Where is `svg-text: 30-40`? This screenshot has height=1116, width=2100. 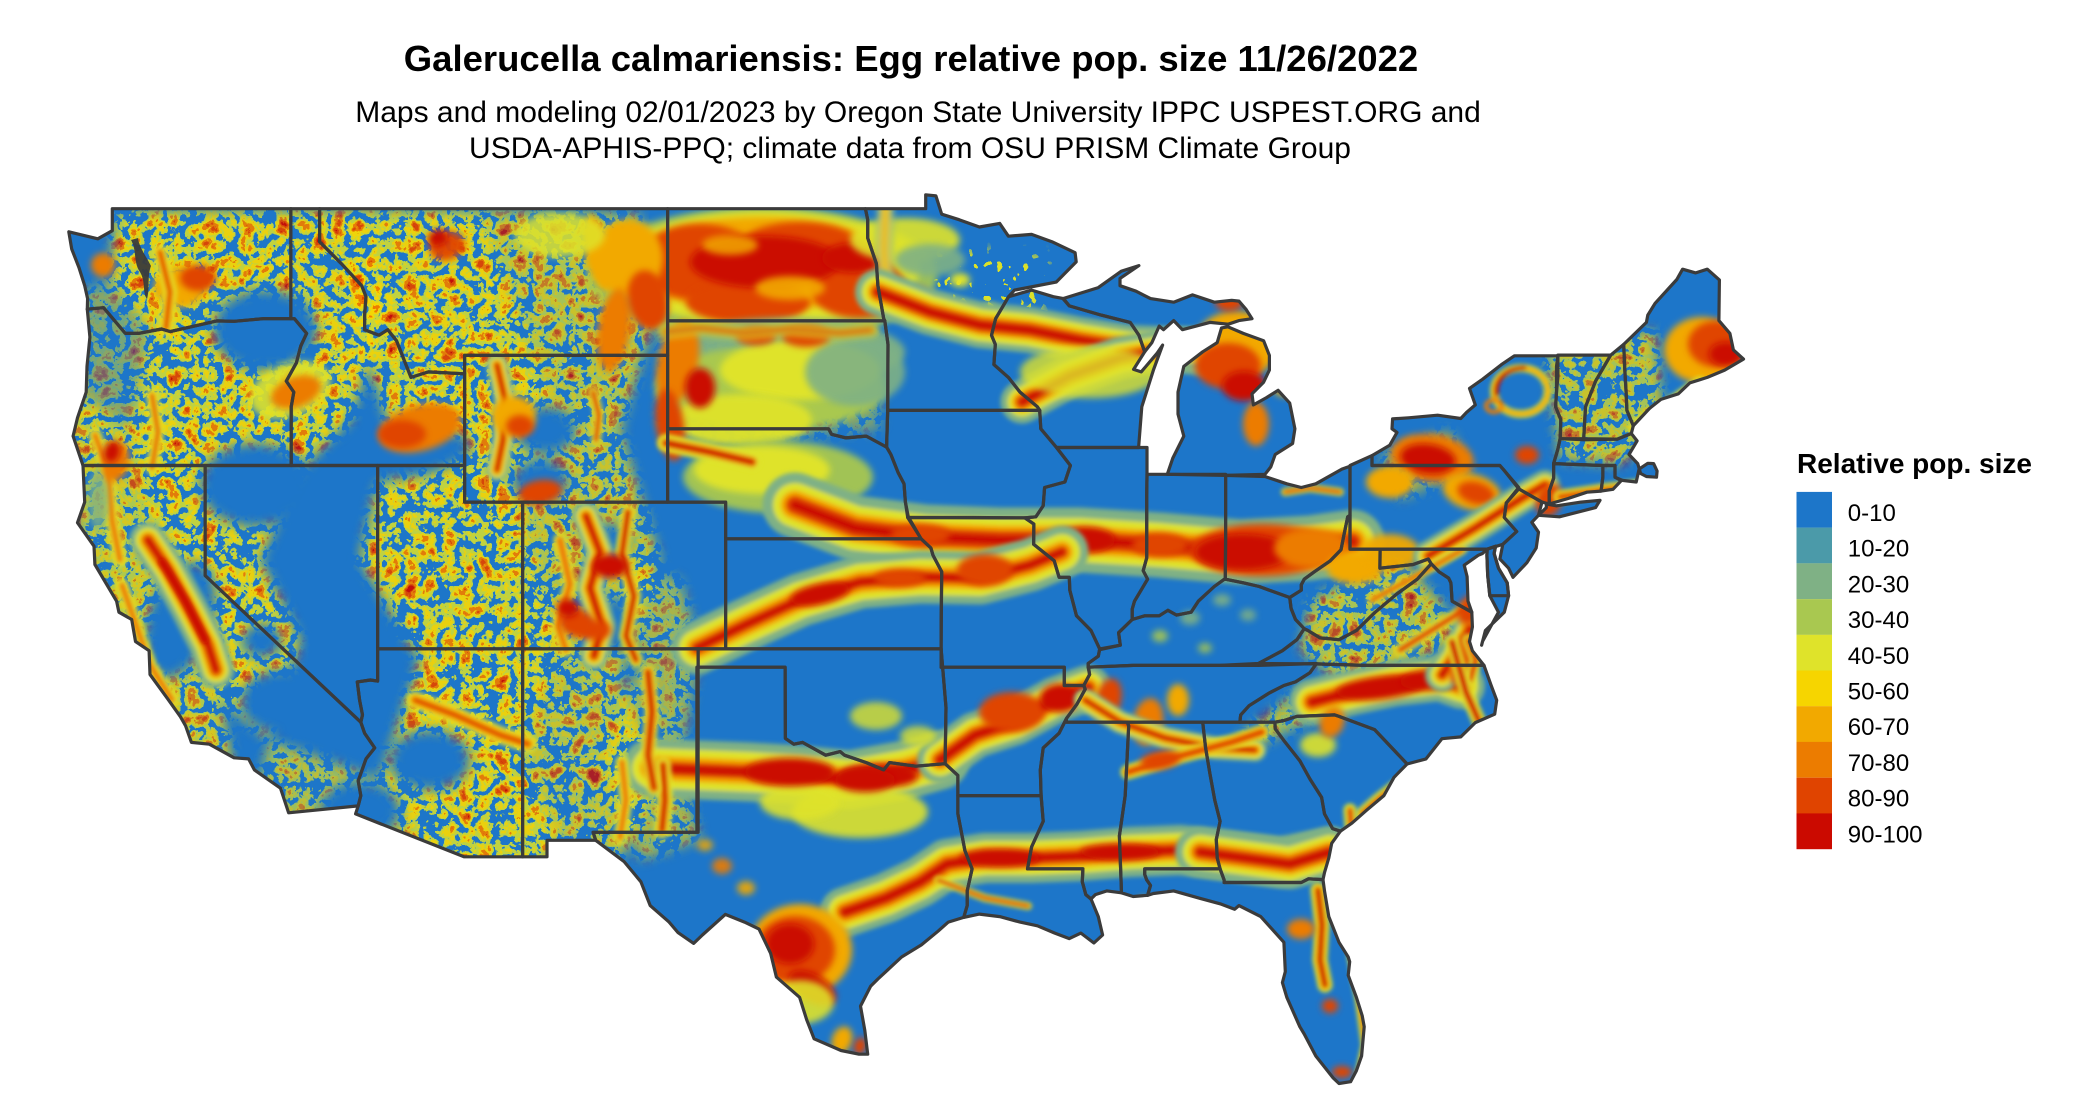
svg-text: 30-40 is located at coordinates (1878, 620).